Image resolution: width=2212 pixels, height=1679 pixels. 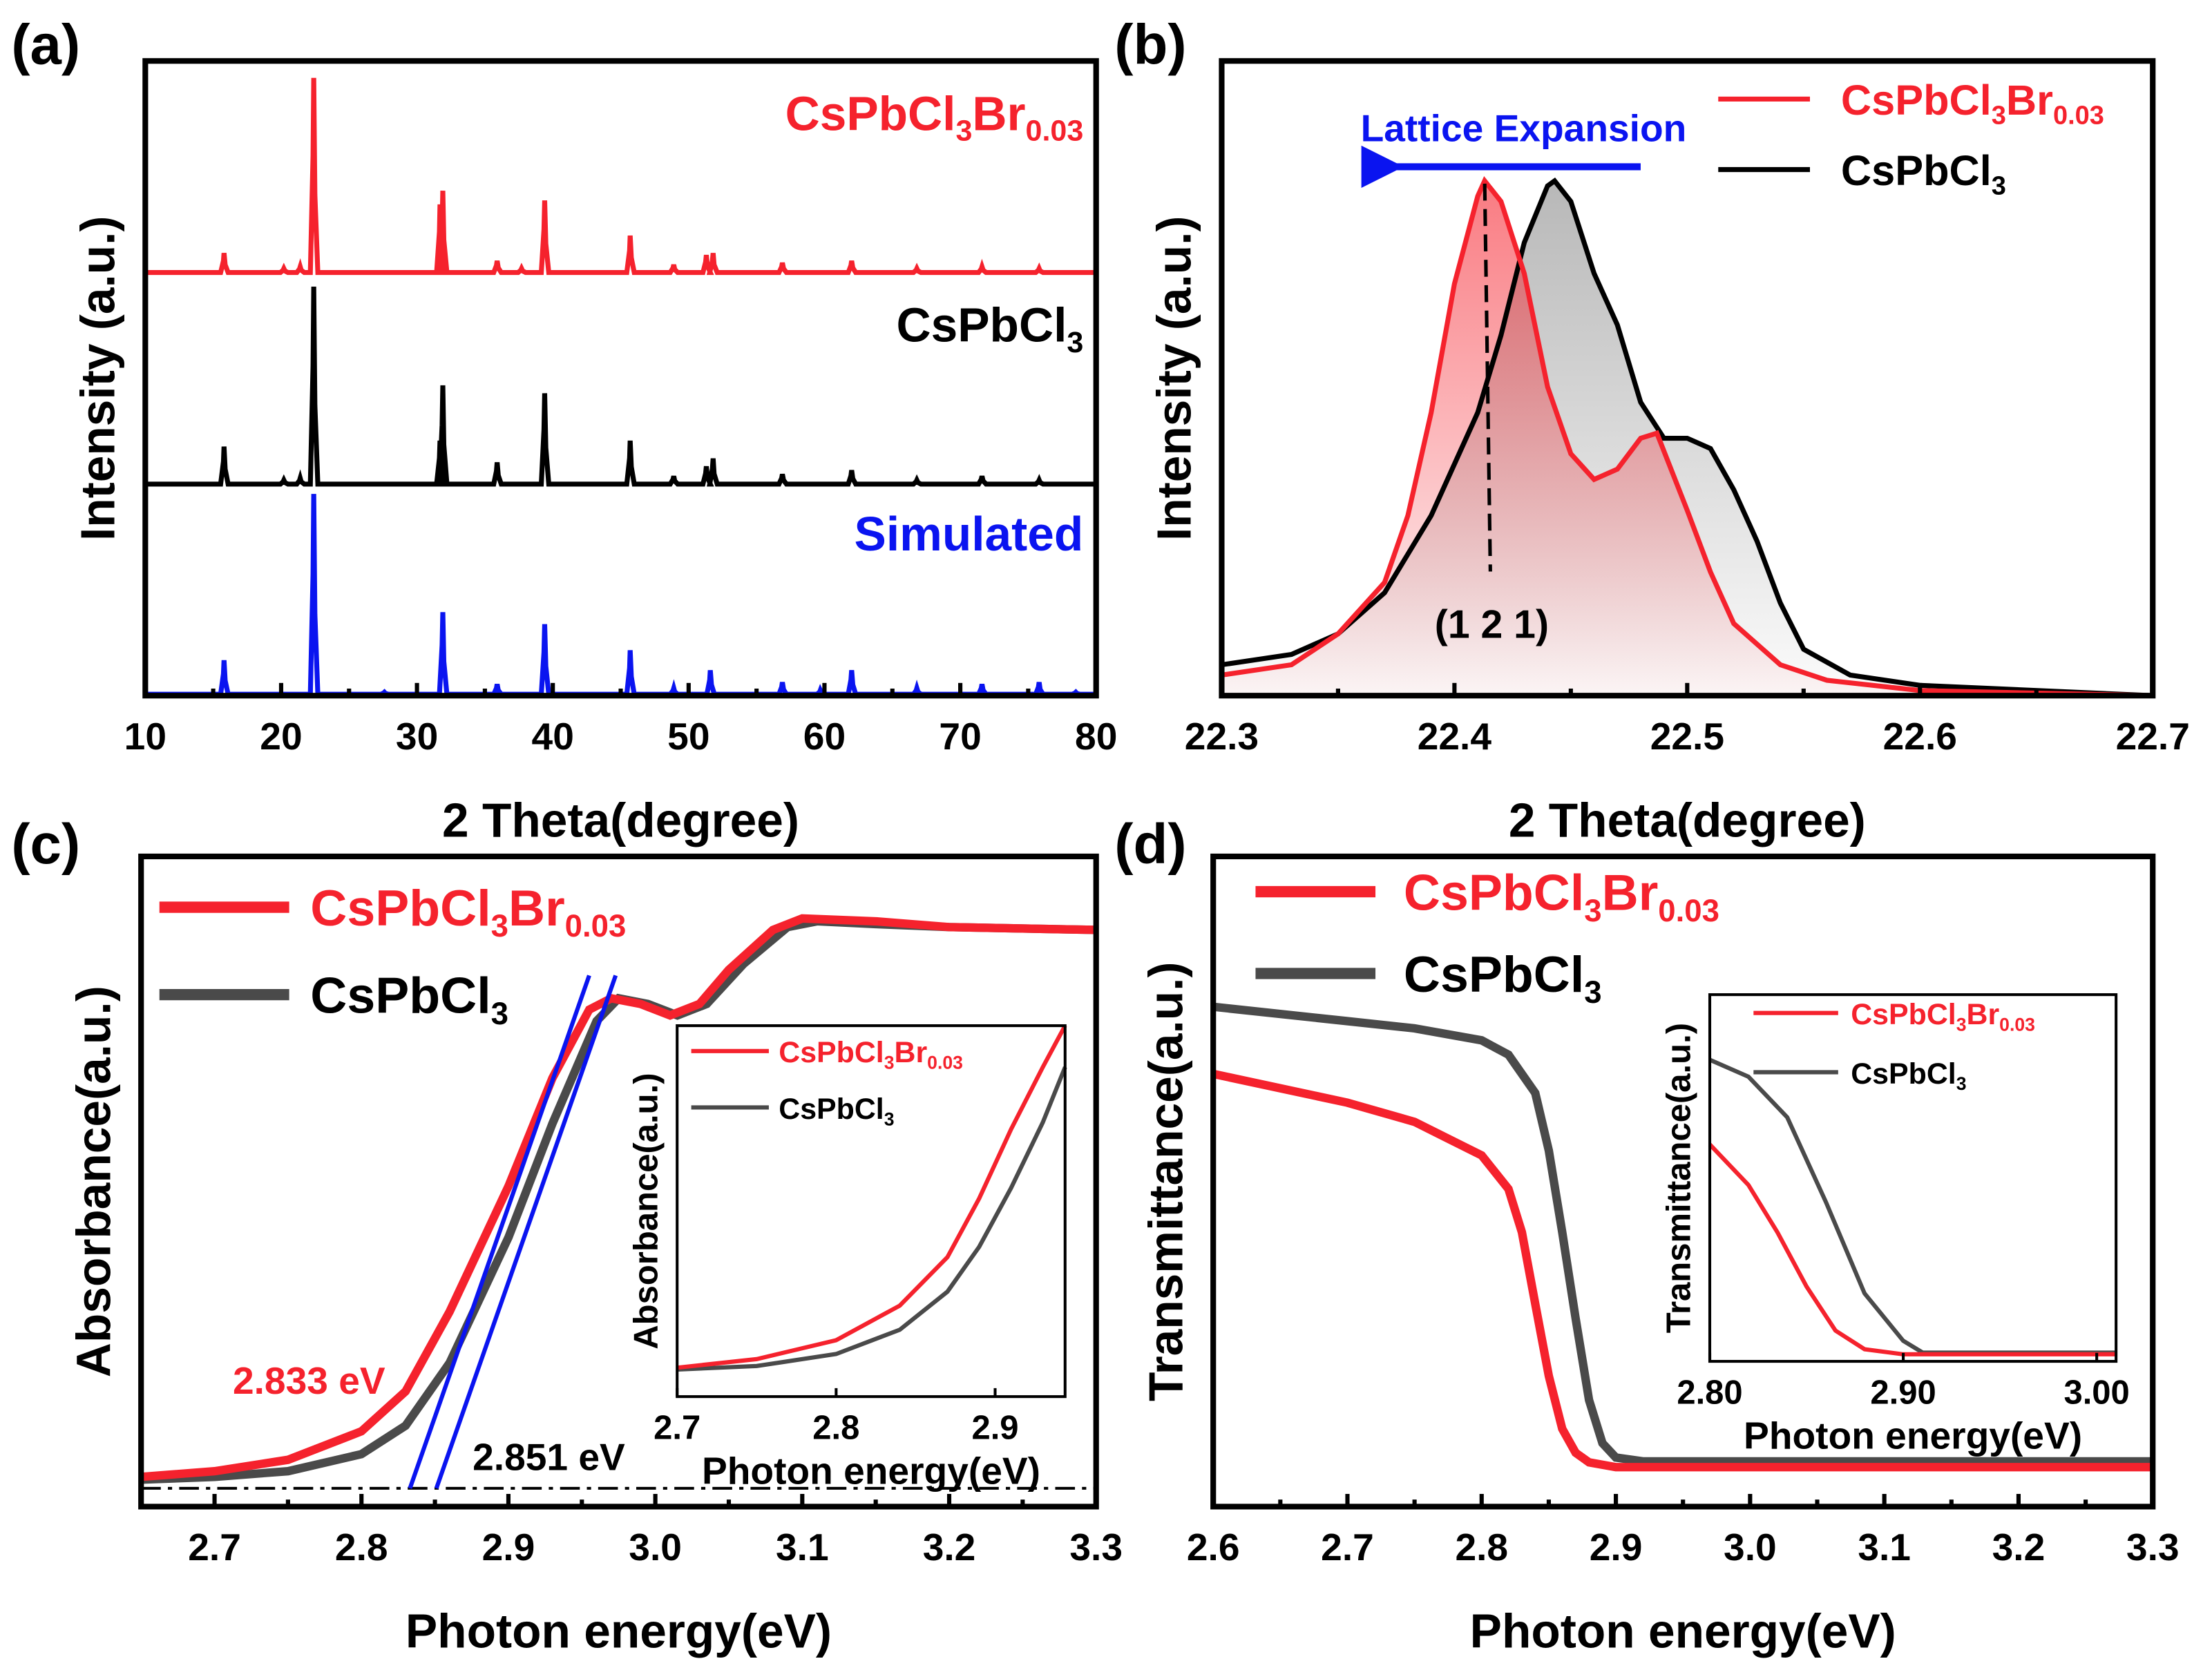 What do you see at coordinates (1150, 45) in the screenshot?
I see `panel-label: (b)` at bounding box center [1150, 45].